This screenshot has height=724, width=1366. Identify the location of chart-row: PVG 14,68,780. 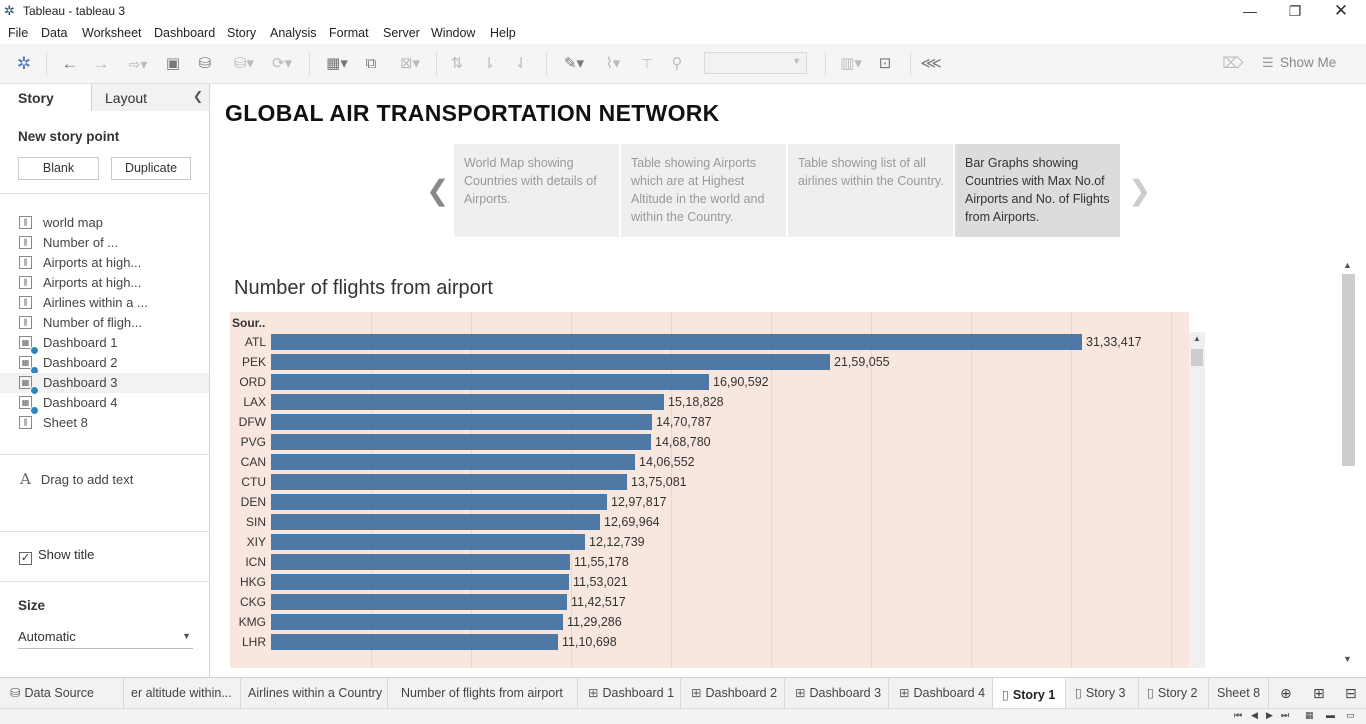
(710, 442).